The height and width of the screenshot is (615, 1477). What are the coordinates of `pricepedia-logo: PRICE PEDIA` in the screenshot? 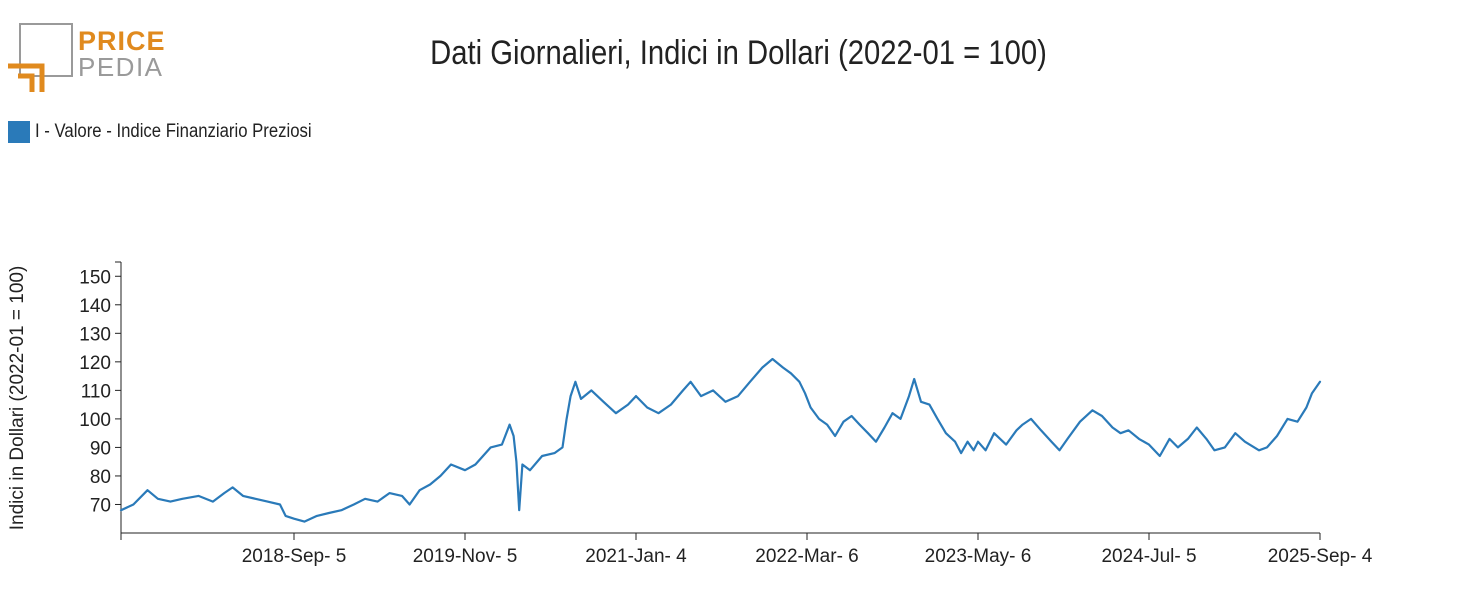 It's located at (86, 58).